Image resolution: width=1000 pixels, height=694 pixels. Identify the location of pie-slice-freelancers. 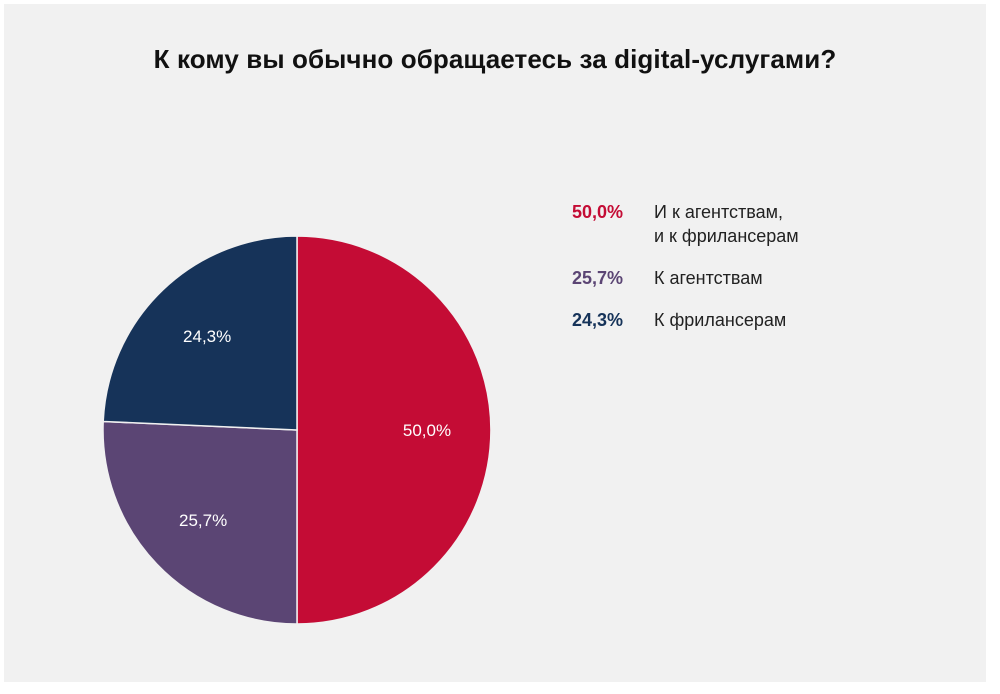
(200, 333).